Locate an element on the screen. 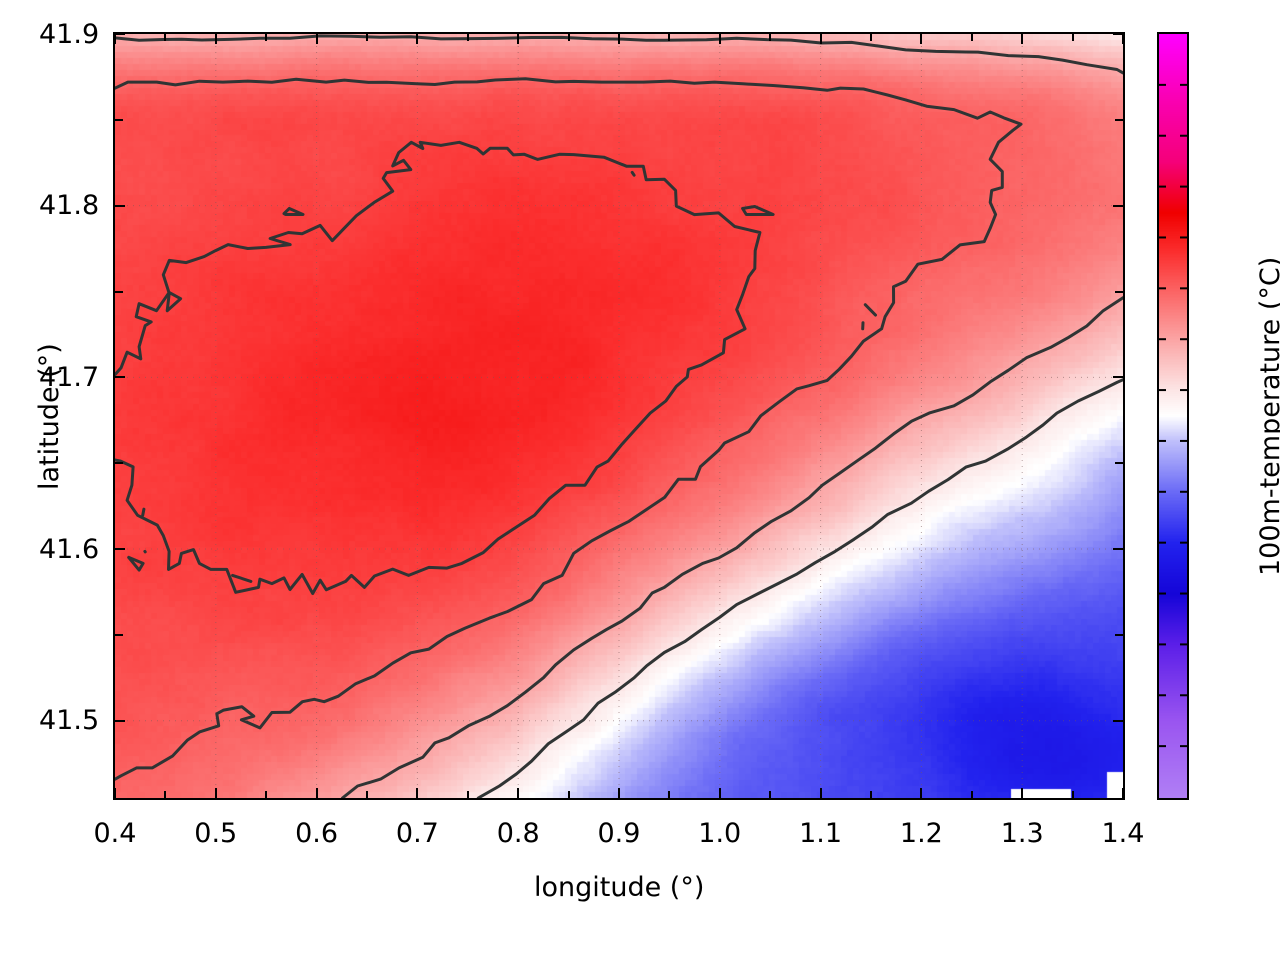  x-tick-label: 0.8 is located at coordinates (518, 833).